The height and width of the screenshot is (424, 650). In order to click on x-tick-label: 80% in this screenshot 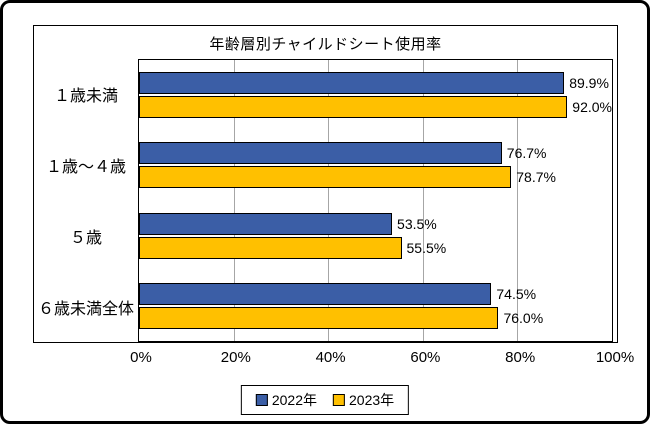, I will do `click(520, 357)`.